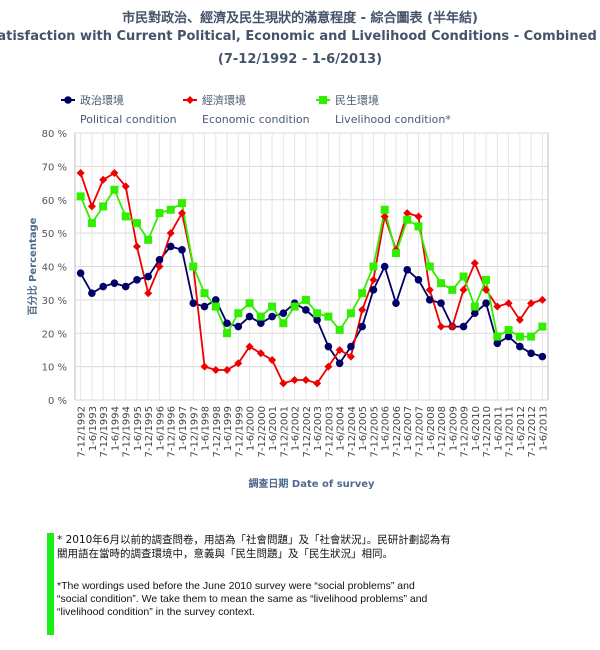  Describe the element at coordinates (374, 432) in the screenshot. I see `x-tick-label: 7-12/2005` at that location.